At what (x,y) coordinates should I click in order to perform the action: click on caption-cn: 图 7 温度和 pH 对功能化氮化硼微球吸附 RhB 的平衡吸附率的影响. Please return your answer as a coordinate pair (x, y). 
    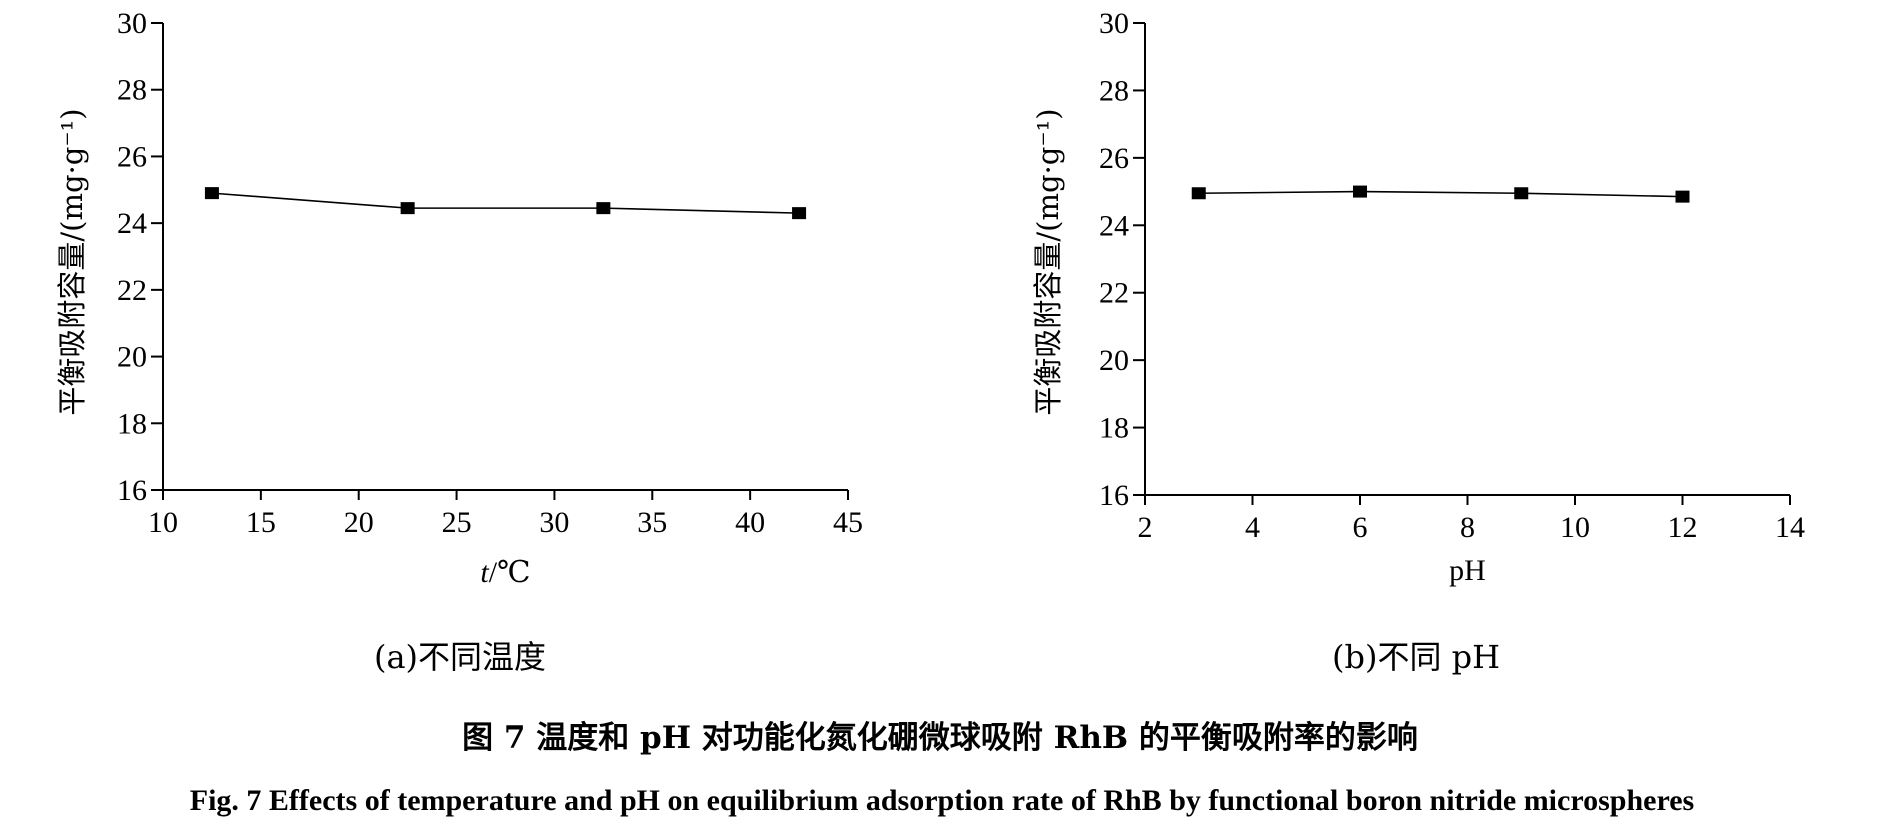
    Looking at the image, I should click on (940, 738).